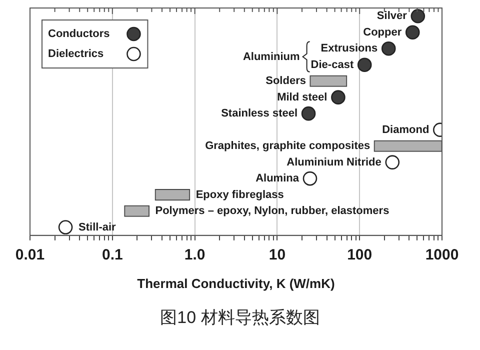 This screenshot has height=350, width=480. I want to click on y-tick-label: Silver, so click(392, 16).